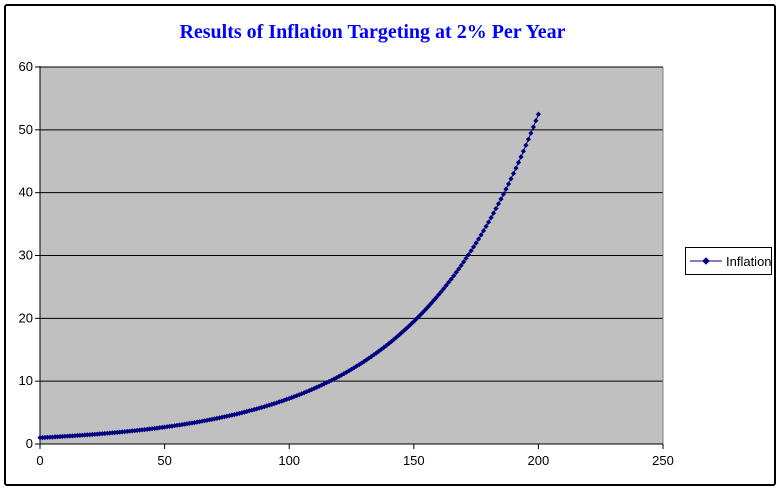  Describe the element at coordinates (414, 460) in the screenshot. I see `x-tick-label: 150` at that location.